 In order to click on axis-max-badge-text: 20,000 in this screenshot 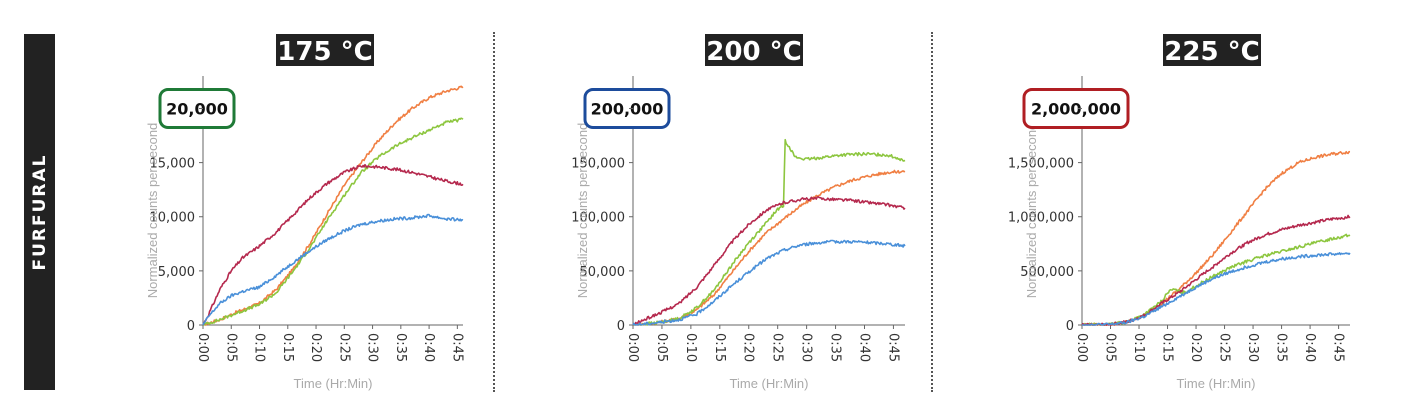, I will do `click(197, 108)`.